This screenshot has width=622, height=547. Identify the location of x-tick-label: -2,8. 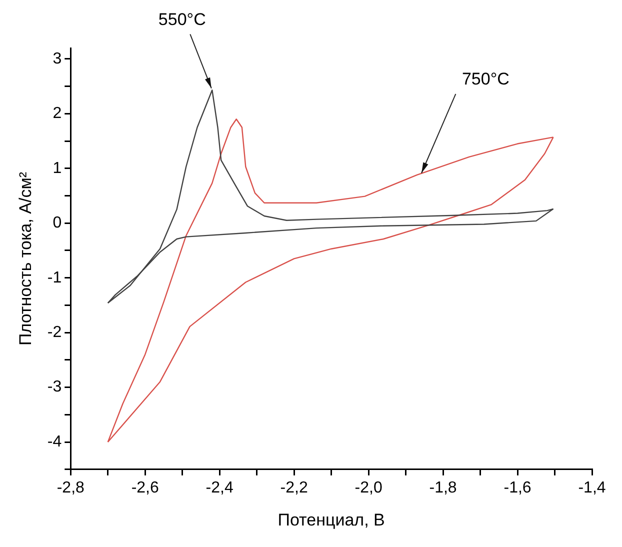
(70, 487).